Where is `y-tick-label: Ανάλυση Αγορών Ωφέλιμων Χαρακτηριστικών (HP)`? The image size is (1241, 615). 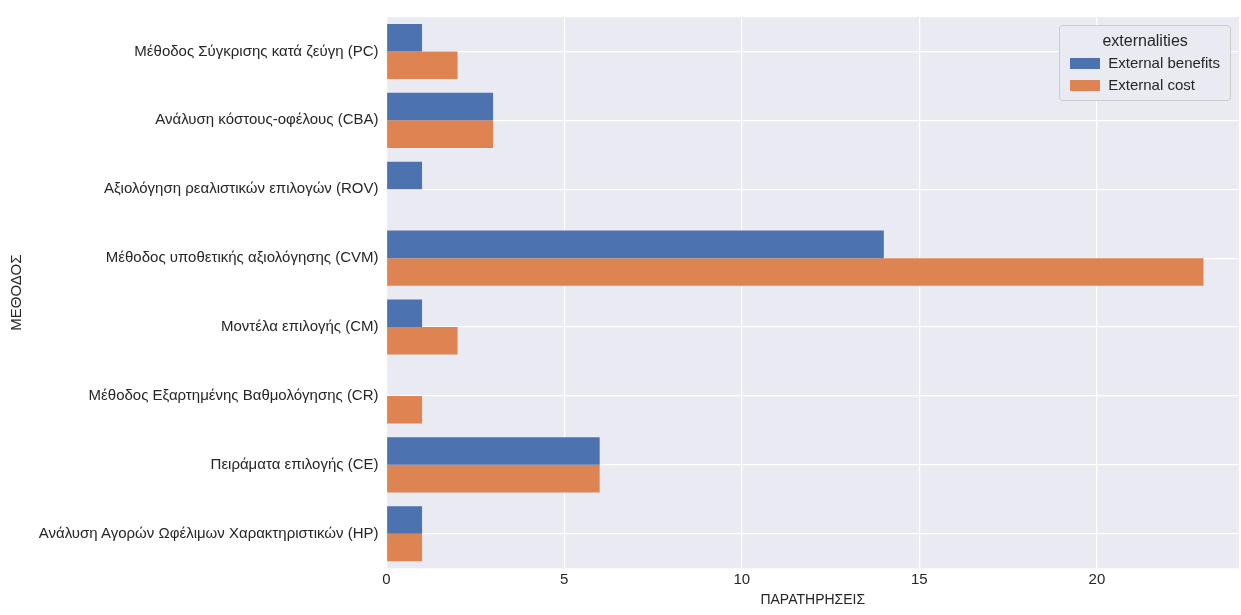
y-tick-label: Ανάλυση Αγορών Ωφέλιμων Χαρακτηριστικών (HP) is located at coordinates (208, 532).